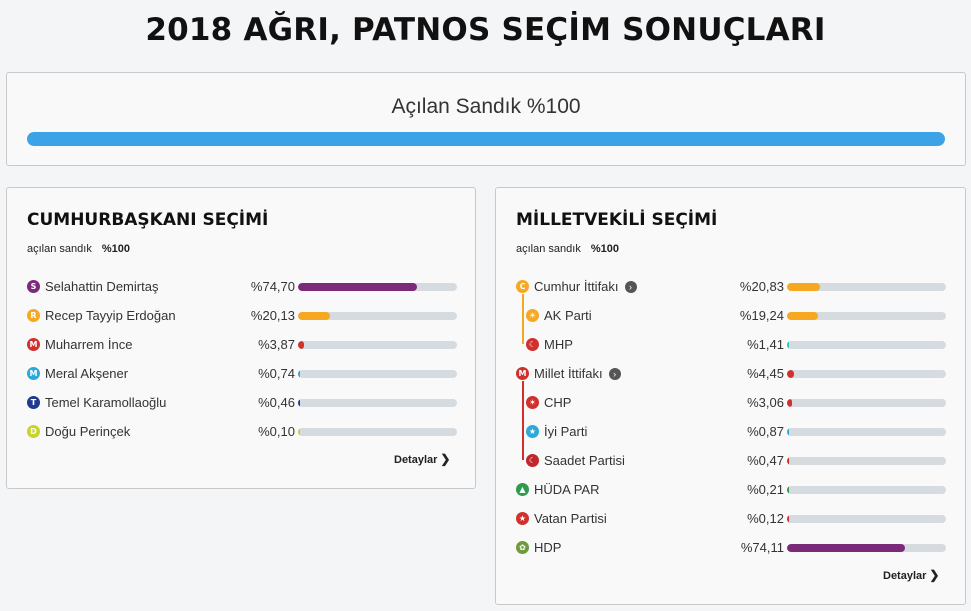 This screenshot has height=611, width=971. What do you see at coordinates (486, 106) in the screenshot?
I see `ballot-progress-label: Açılan Sandık %100` at bounding box center [486, 106].